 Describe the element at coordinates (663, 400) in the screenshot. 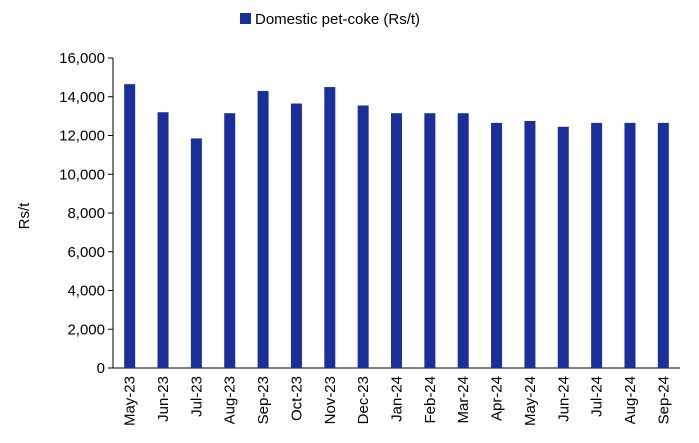

I see `x-tick-label: Sep-24` at that location.